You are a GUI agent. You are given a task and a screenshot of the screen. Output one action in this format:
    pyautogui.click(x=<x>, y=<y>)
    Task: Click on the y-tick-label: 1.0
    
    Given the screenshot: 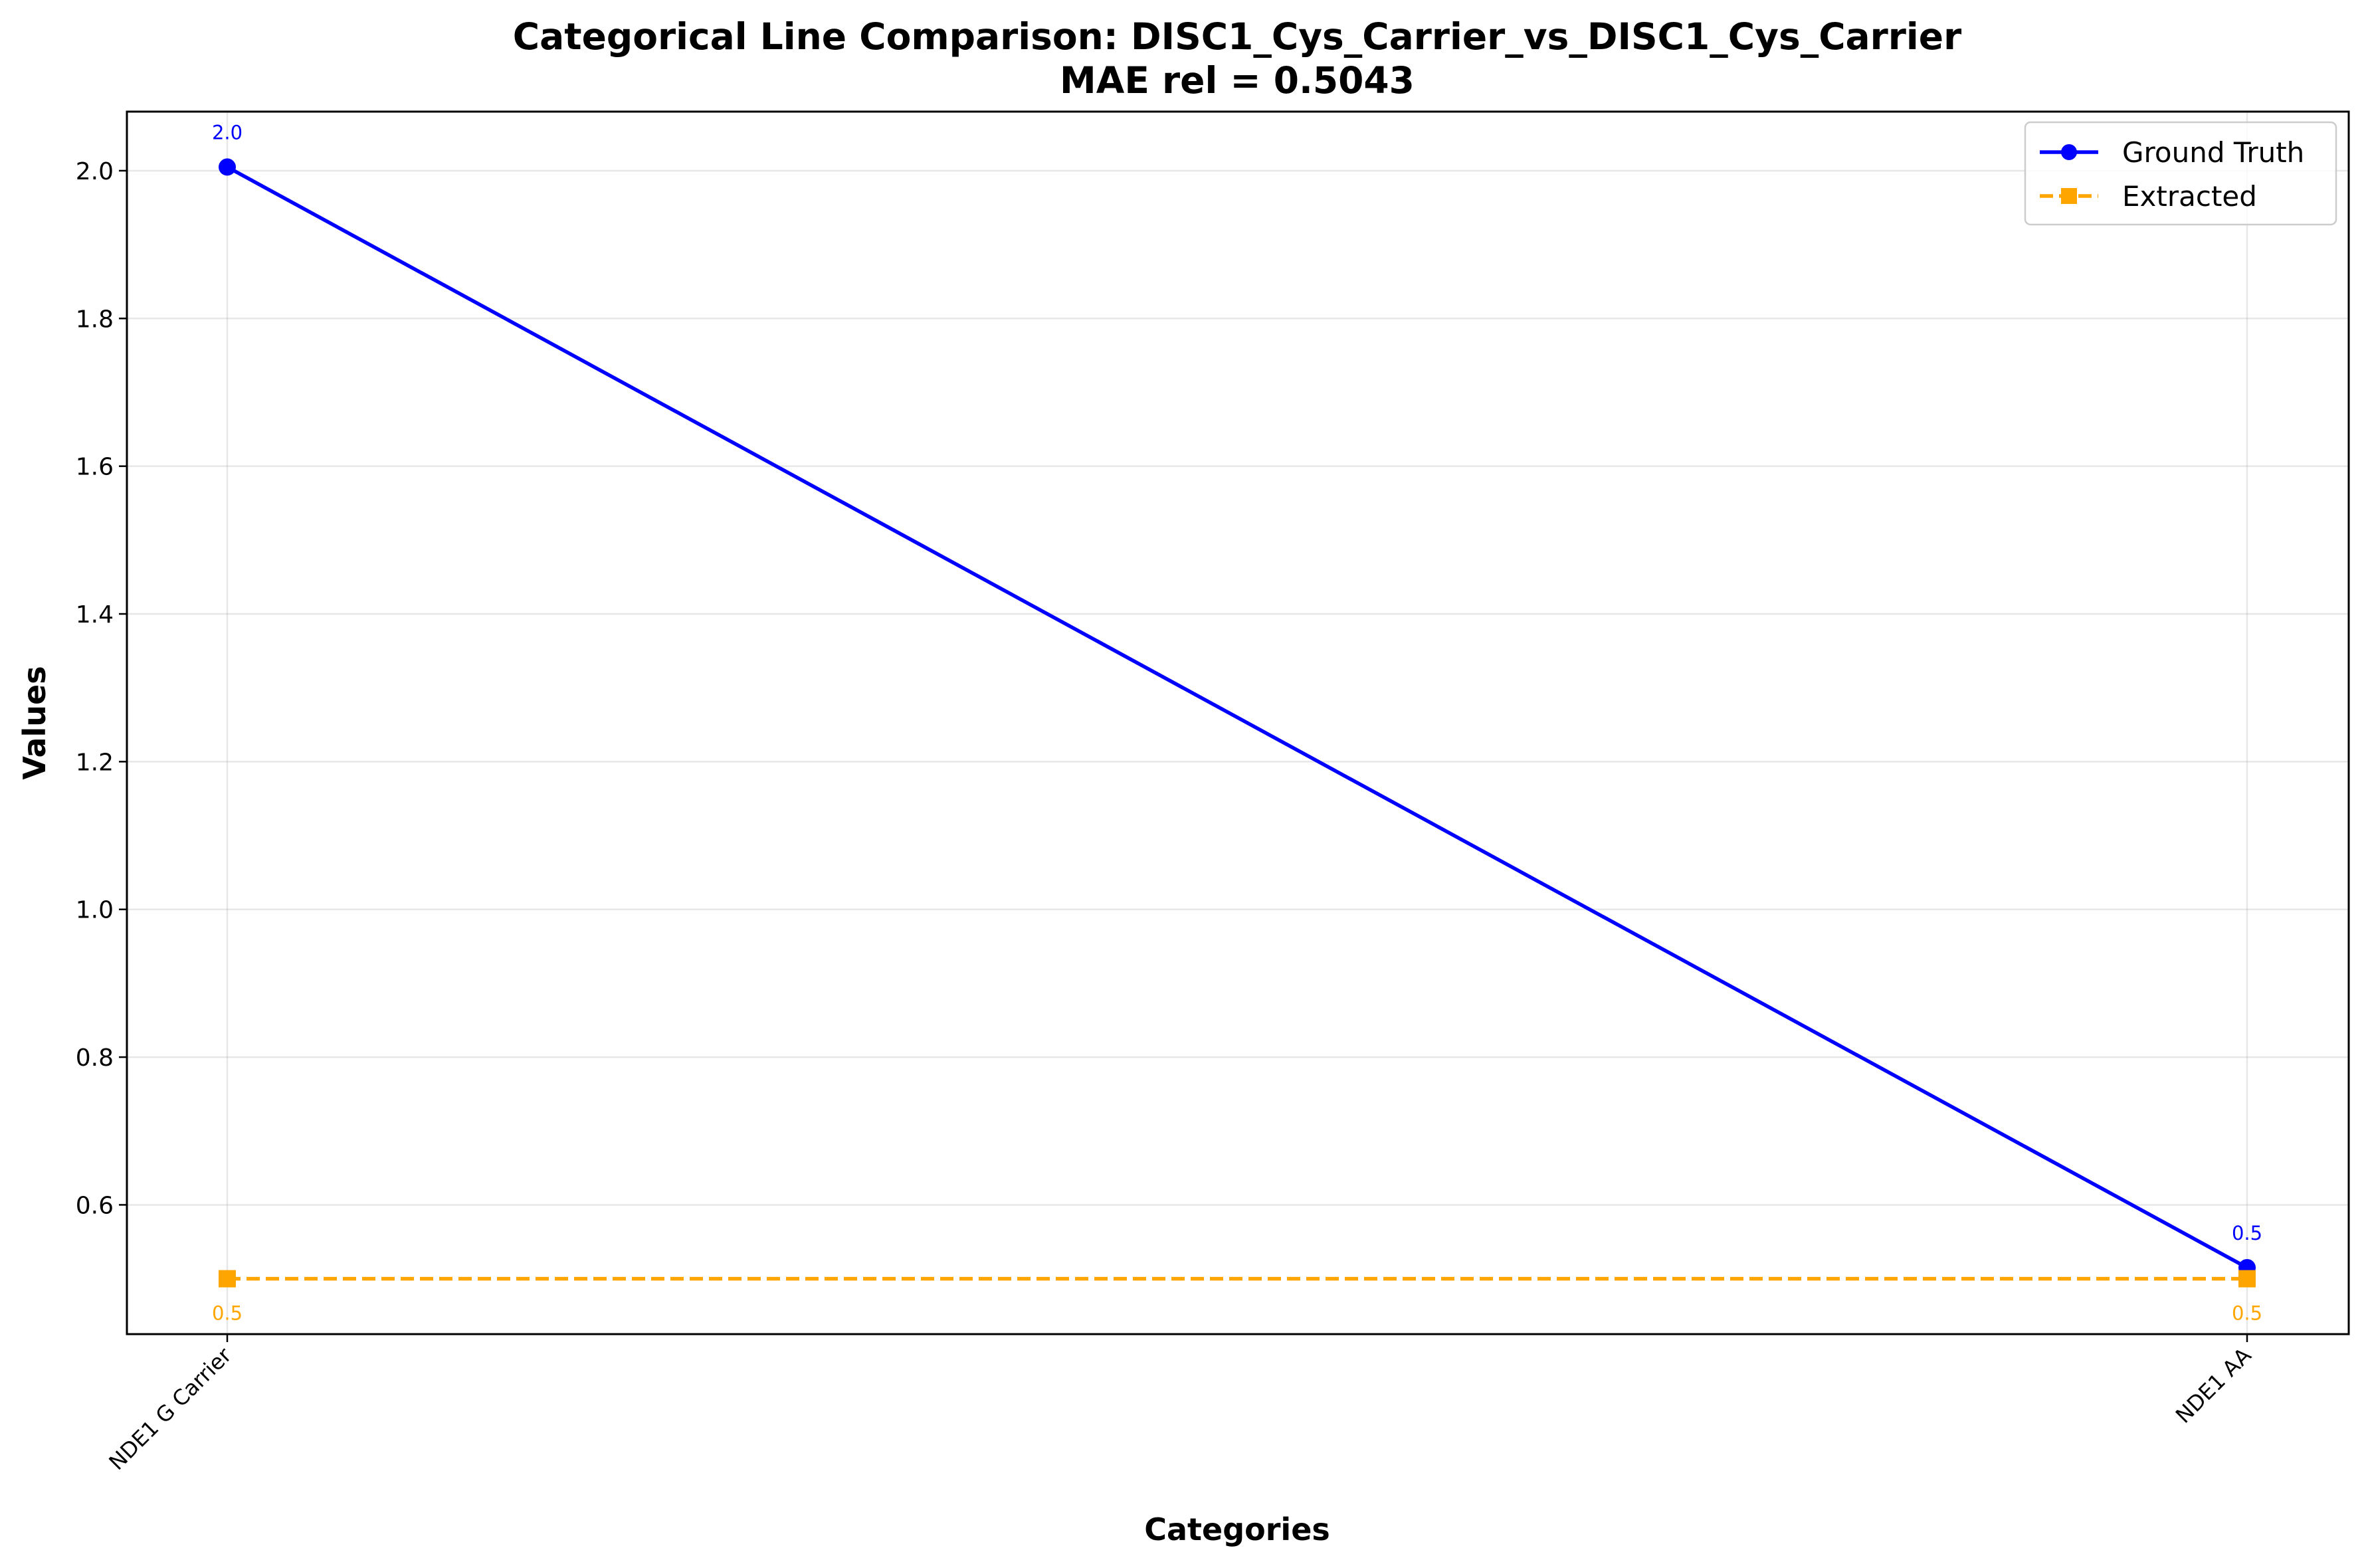 What is the action you would take?
    pyautogui.click(x=95, y=910)
    